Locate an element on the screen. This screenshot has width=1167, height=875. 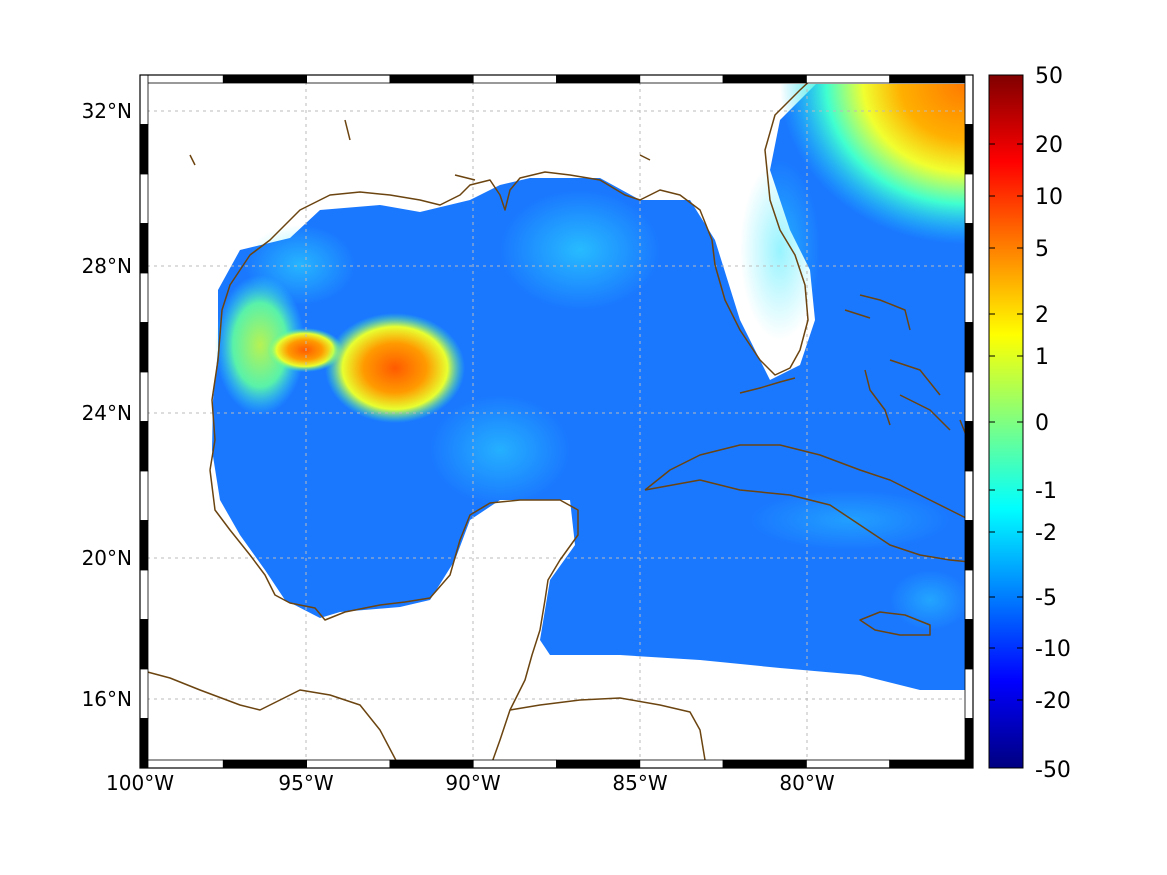
lon-tick-label: 100°W is located at coordinates (140, 783).